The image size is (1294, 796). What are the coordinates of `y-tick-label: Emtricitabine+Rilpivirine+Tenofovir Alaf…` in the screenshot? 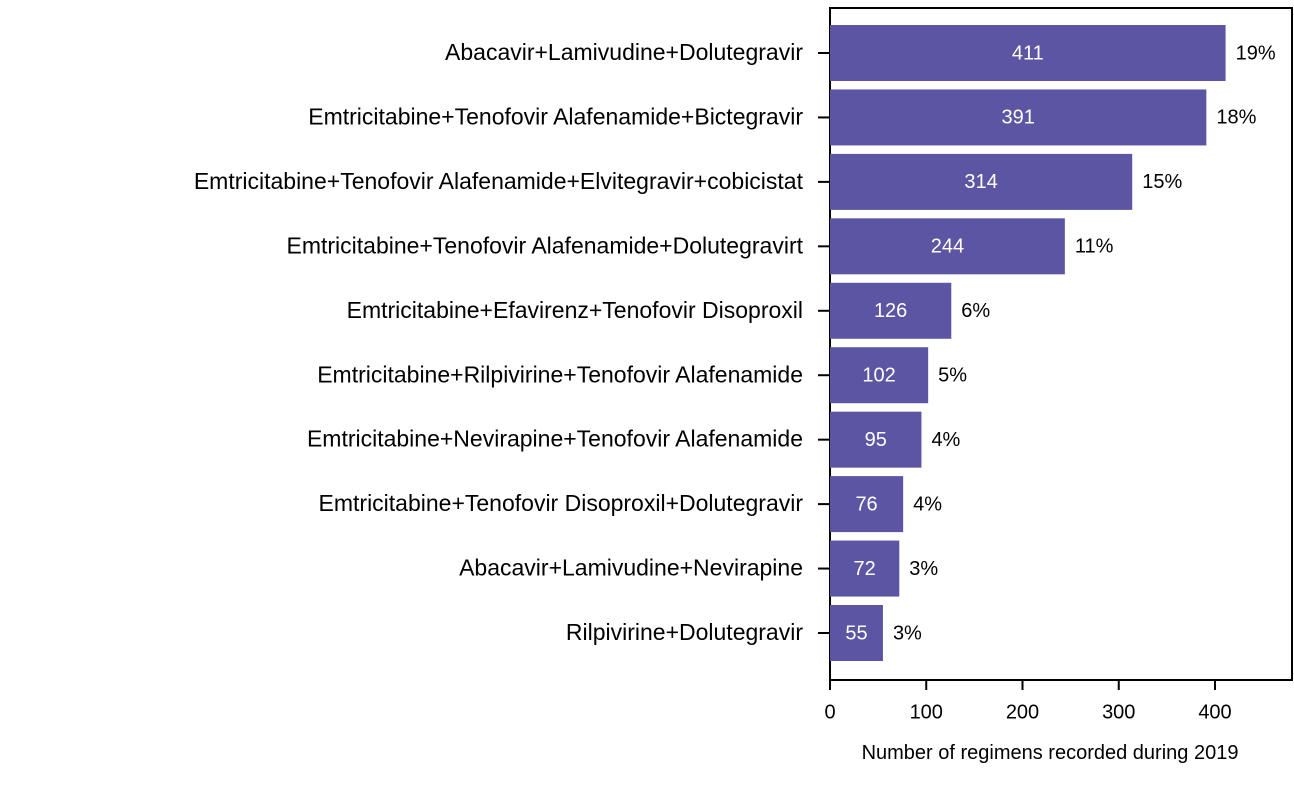 It's located at (560, 374).